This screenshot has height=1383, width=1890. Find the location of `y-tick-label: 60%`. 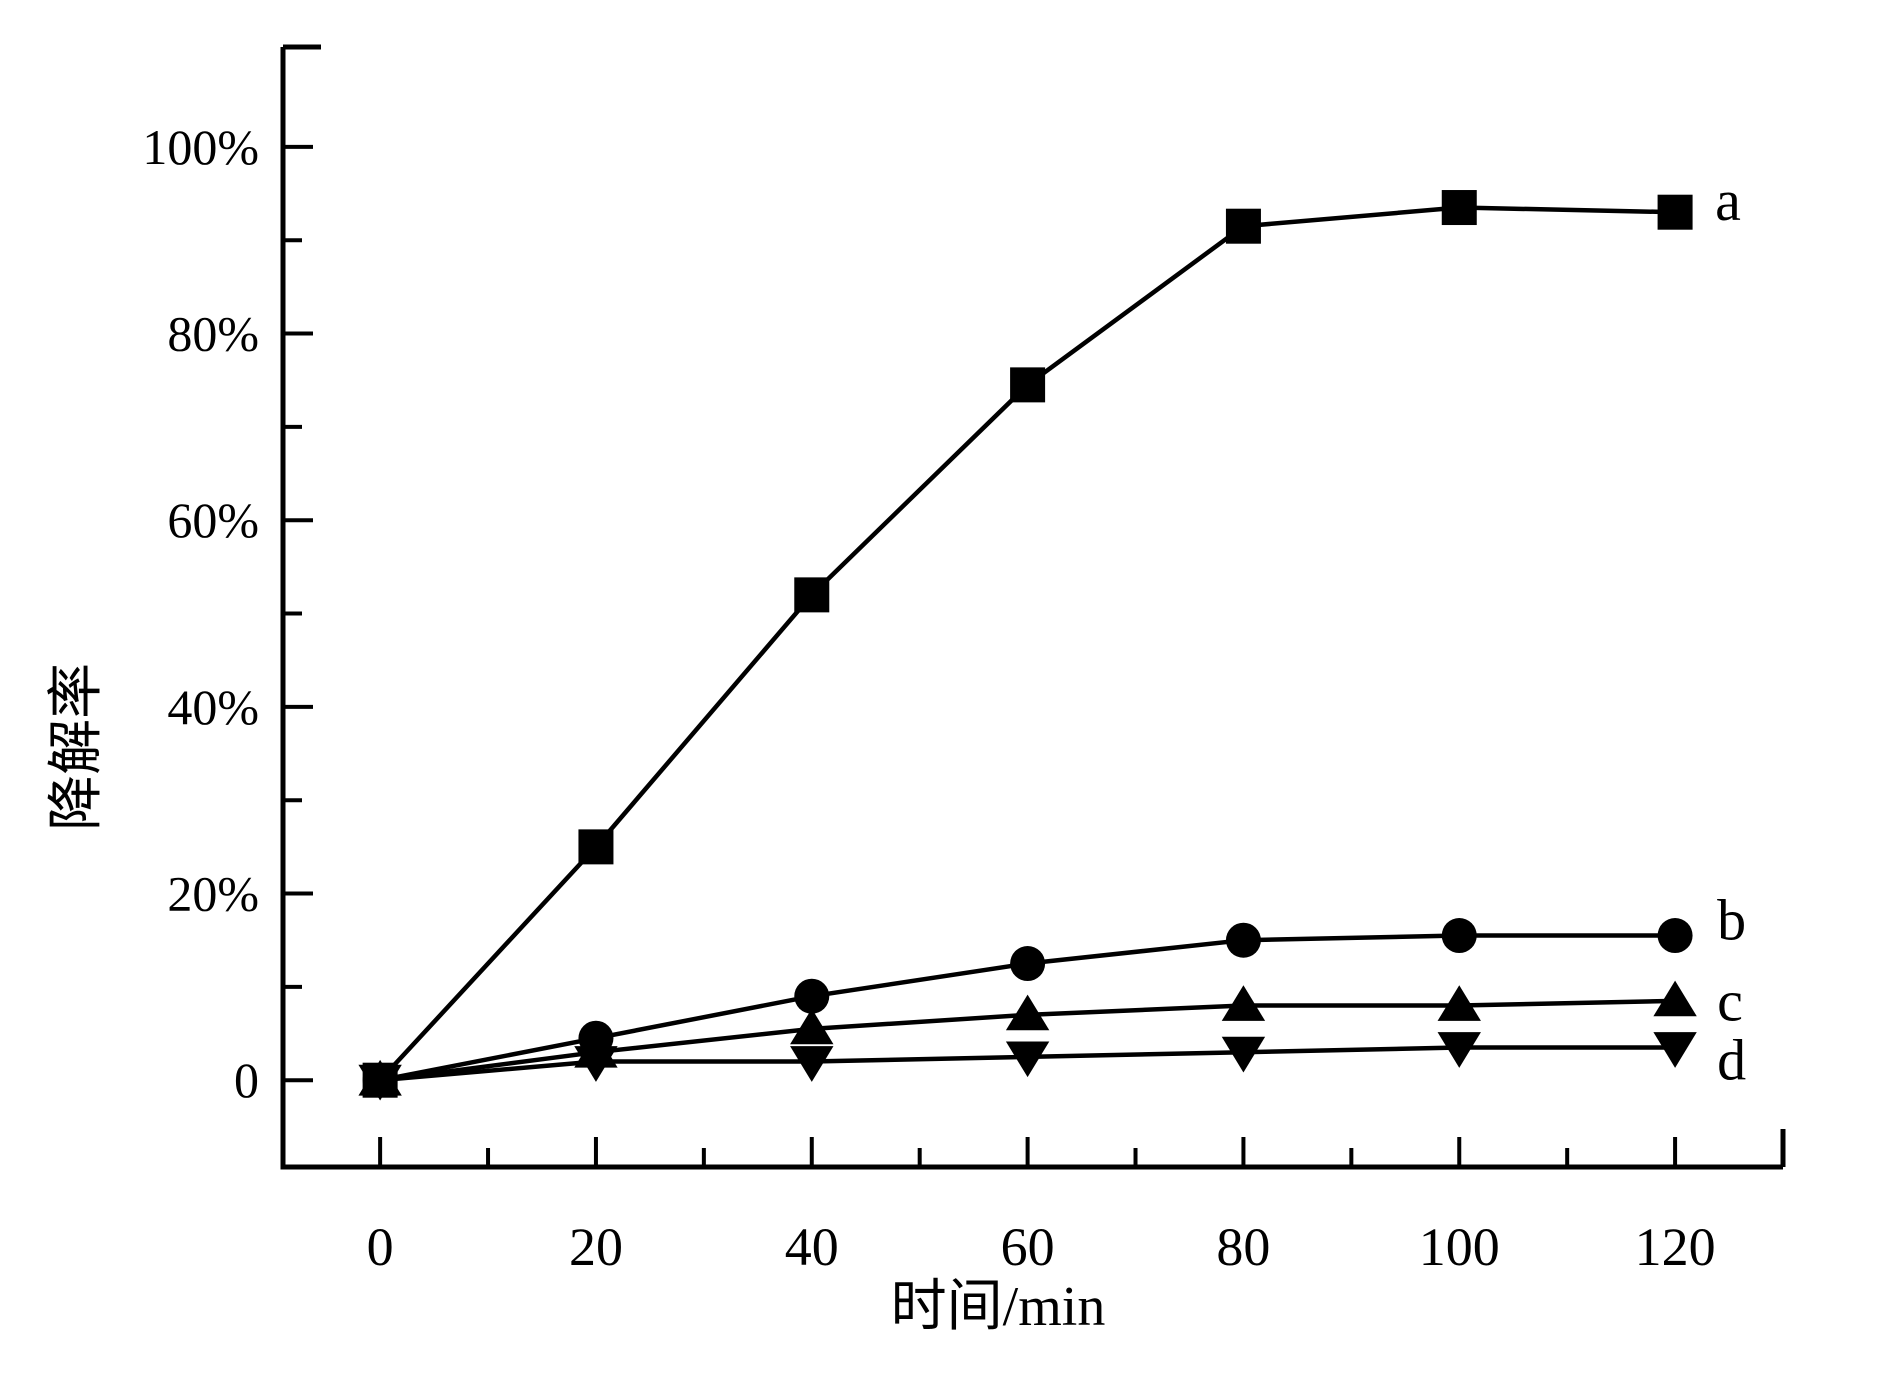

y-tick-label: 60% is located at coordinates (213, 520).